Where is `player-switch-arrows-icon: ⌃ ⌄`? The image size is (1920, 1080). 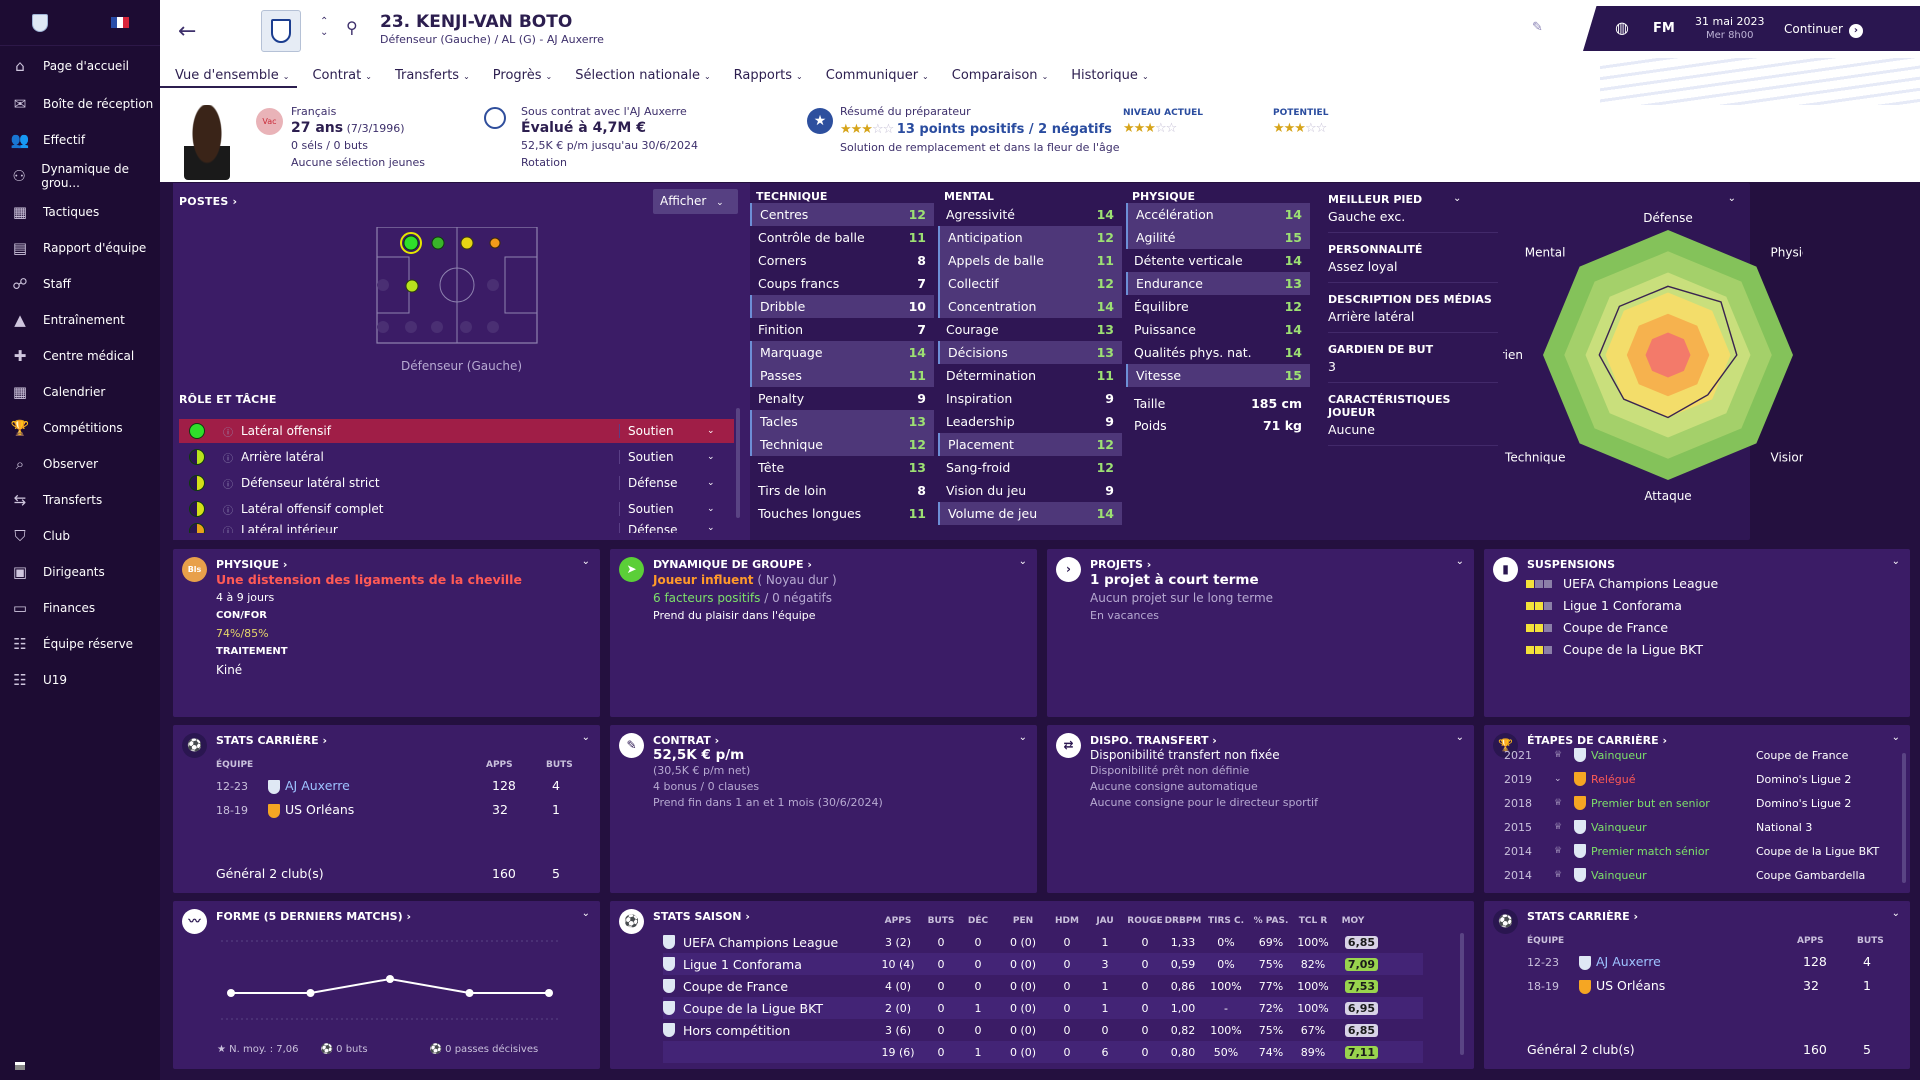 player-switch-arrows-icon: ⌃ ⌄ is located at coordinates (324, 27).